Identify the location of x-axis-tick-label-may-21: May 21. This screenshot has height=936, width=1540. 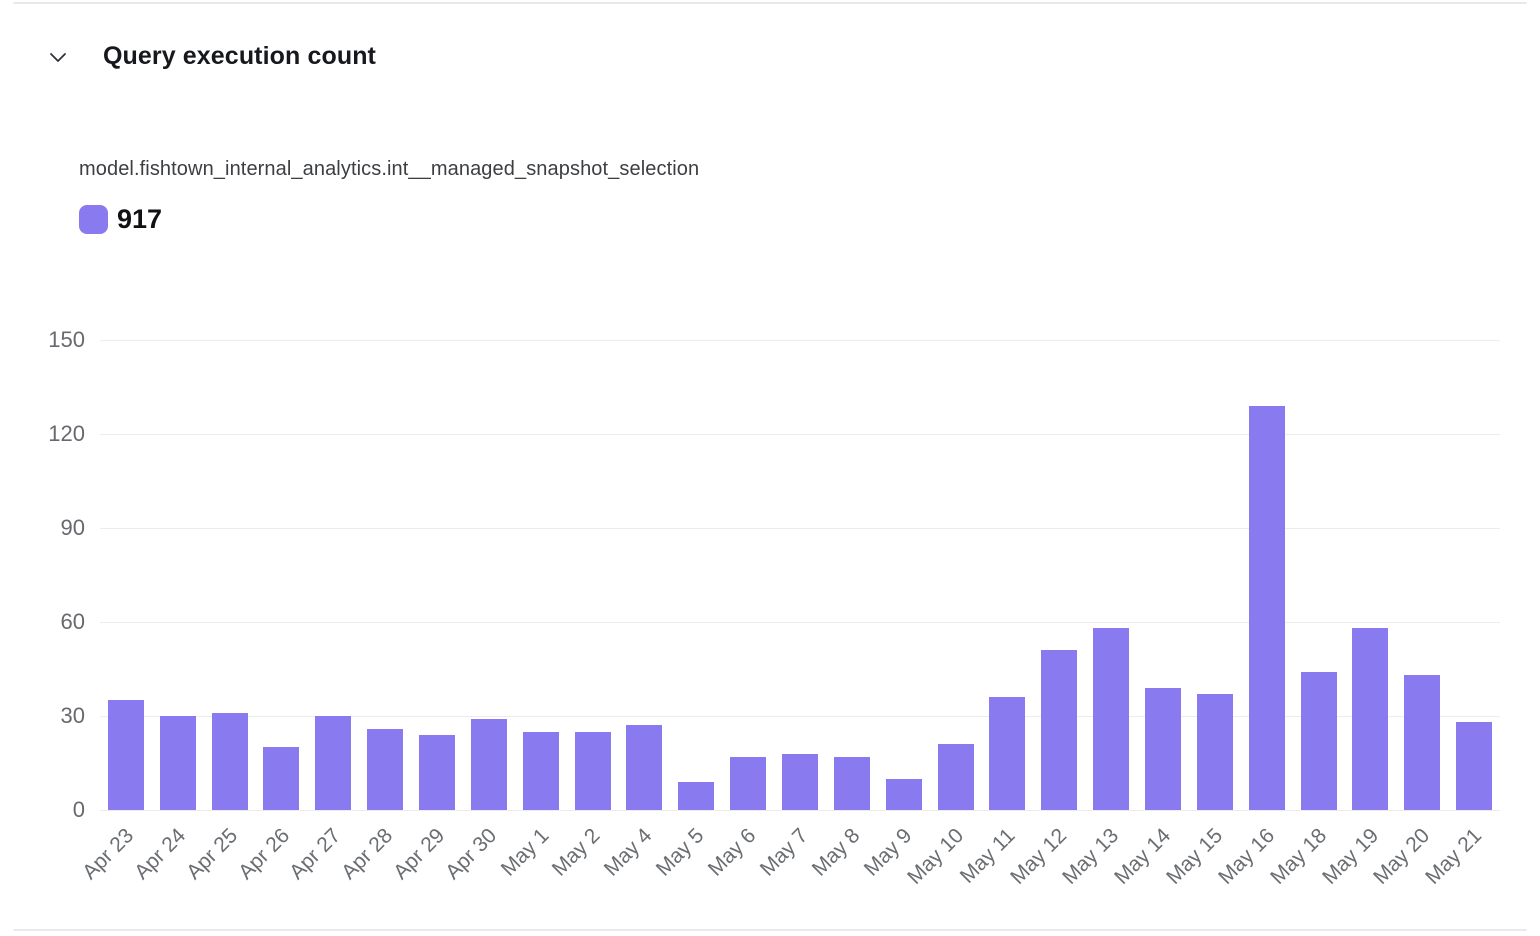
(1454, 856).